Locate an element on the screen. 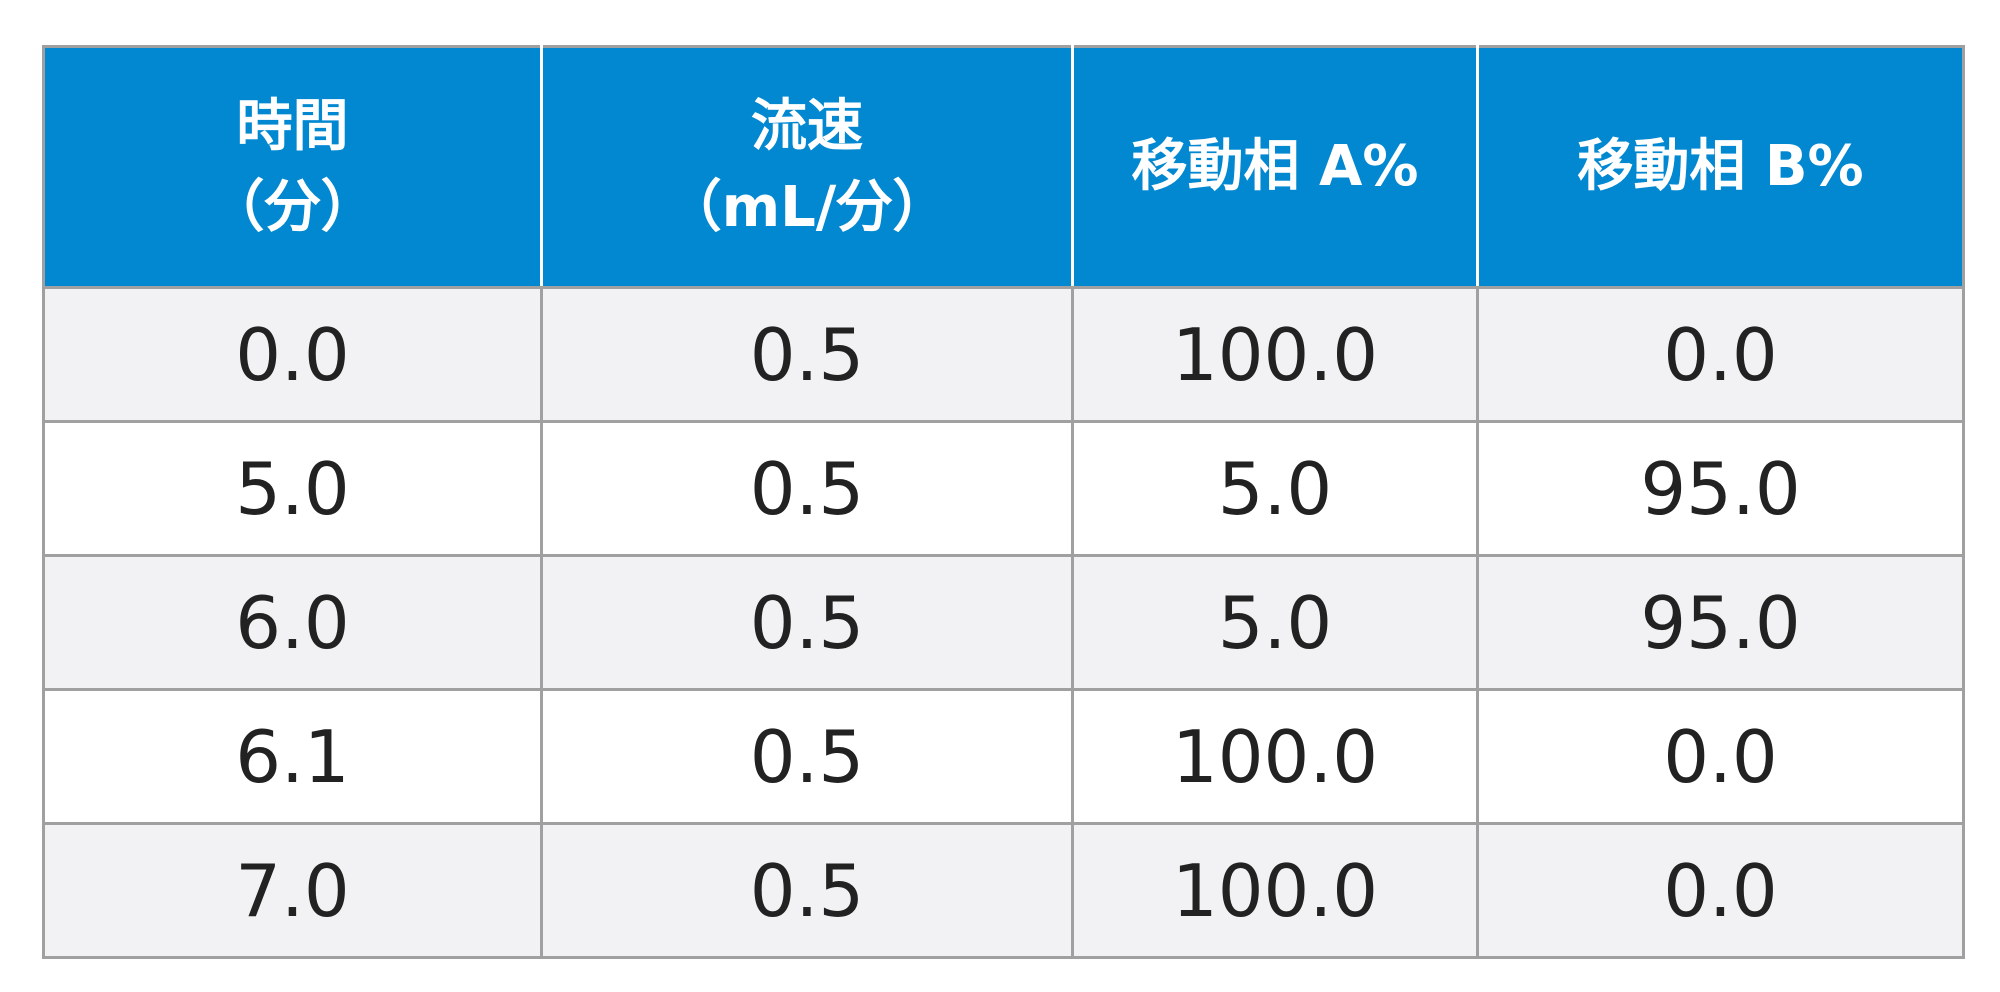 The image size is (2000, 992). header-text: 移動相 A% is located at coordinates (1275, 167).